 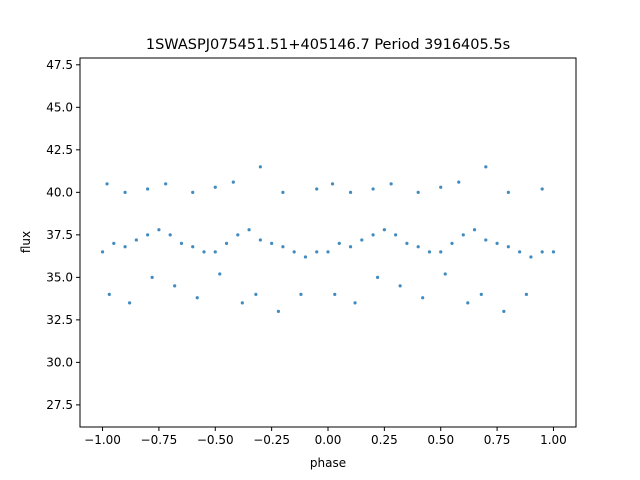 I want to click on y-tick-label: 47.5, so click(x=59, y=65).